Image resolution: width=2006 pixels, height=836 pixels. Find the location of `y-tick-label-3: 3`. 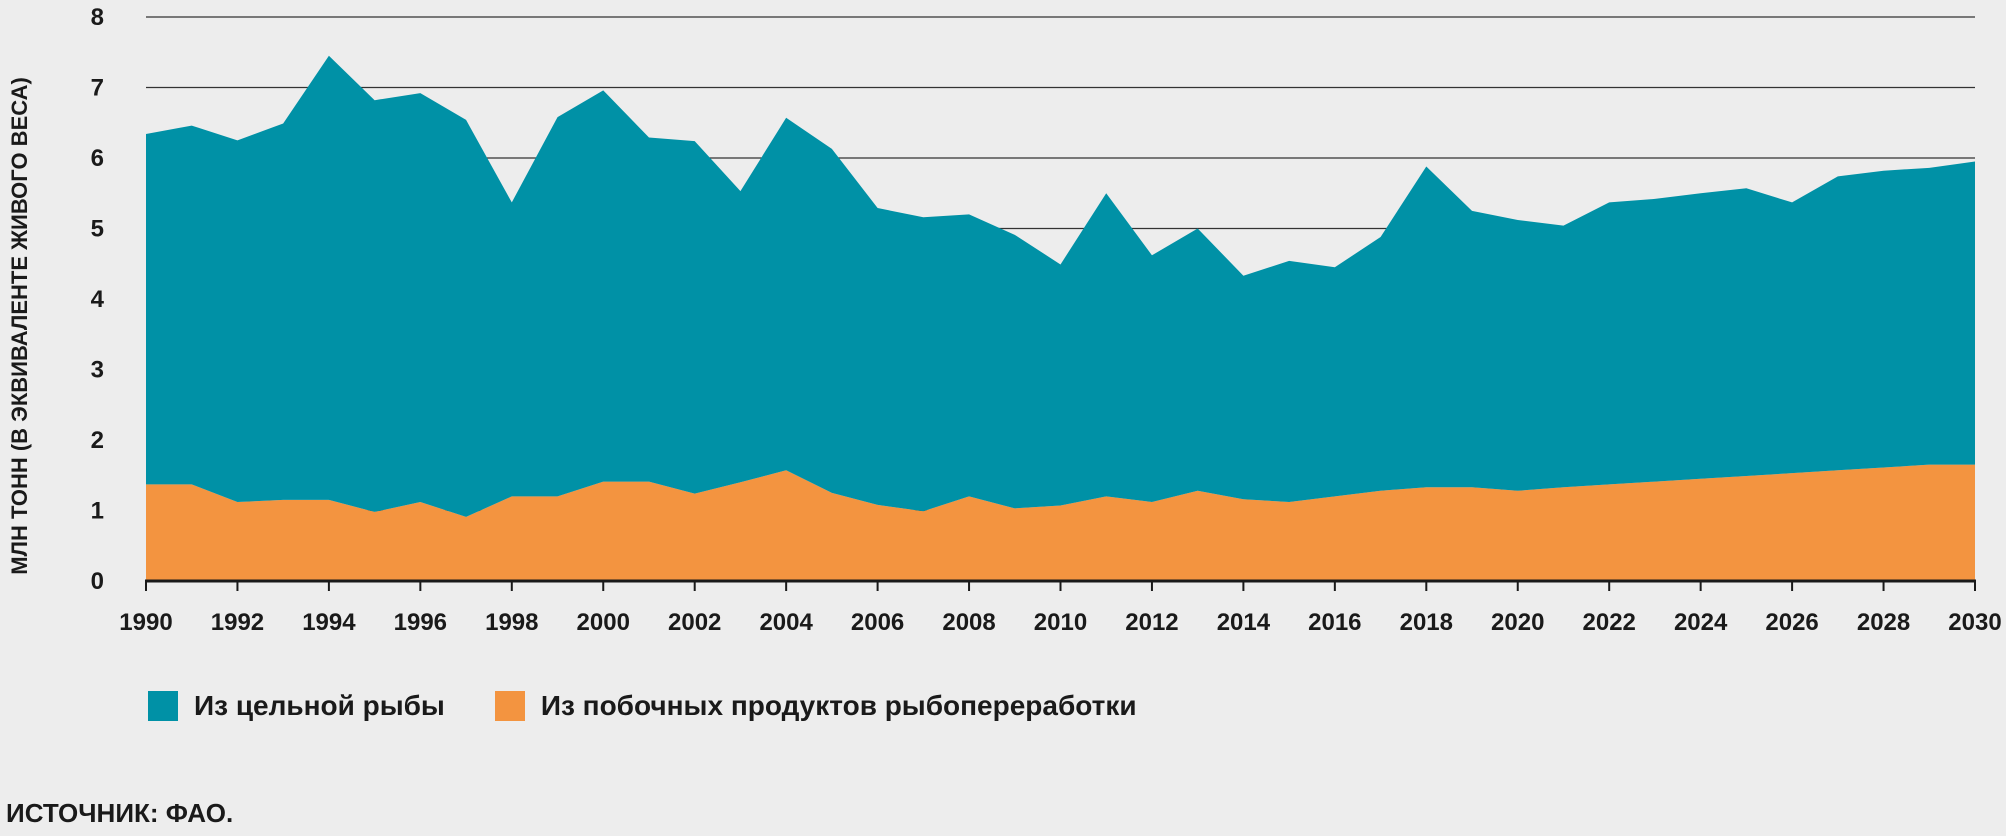

y-tick-label-3: 3 is located at coordinates (97, 370).